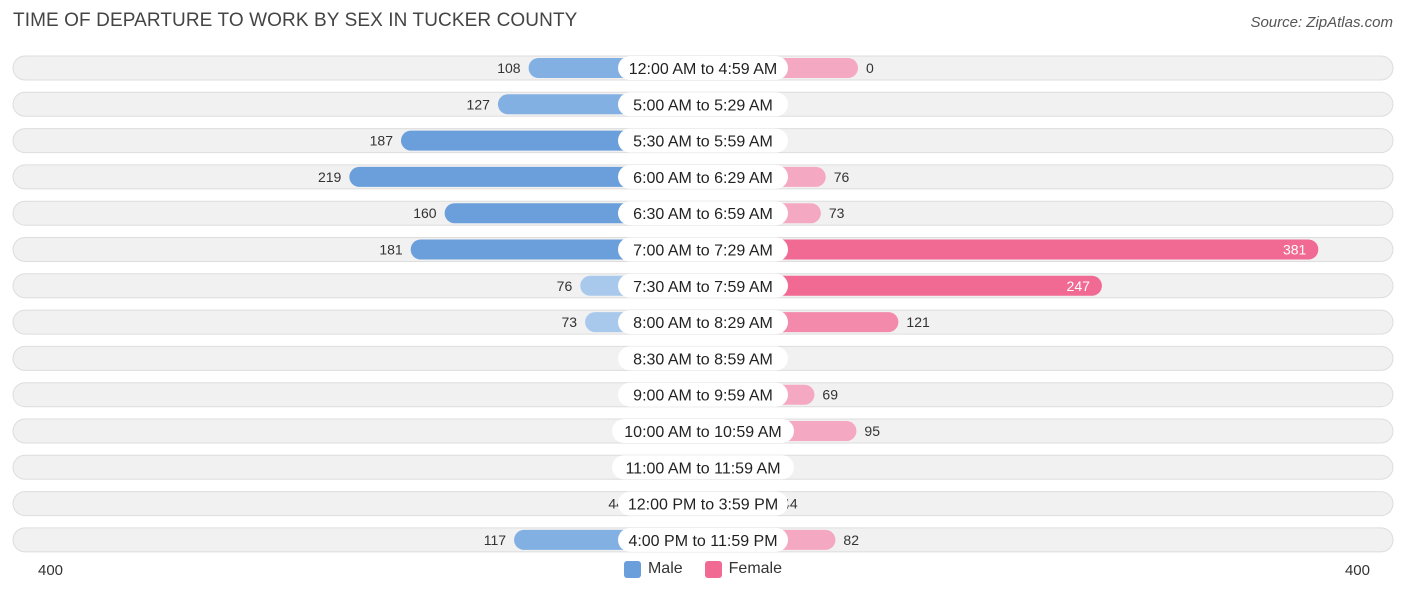 The height and width of the screenshot is (594, 1406). What do you see at coordinates (755, 568) in the screenshot?
I see `legend-label-female: Female` at bounding box center [755, 568].